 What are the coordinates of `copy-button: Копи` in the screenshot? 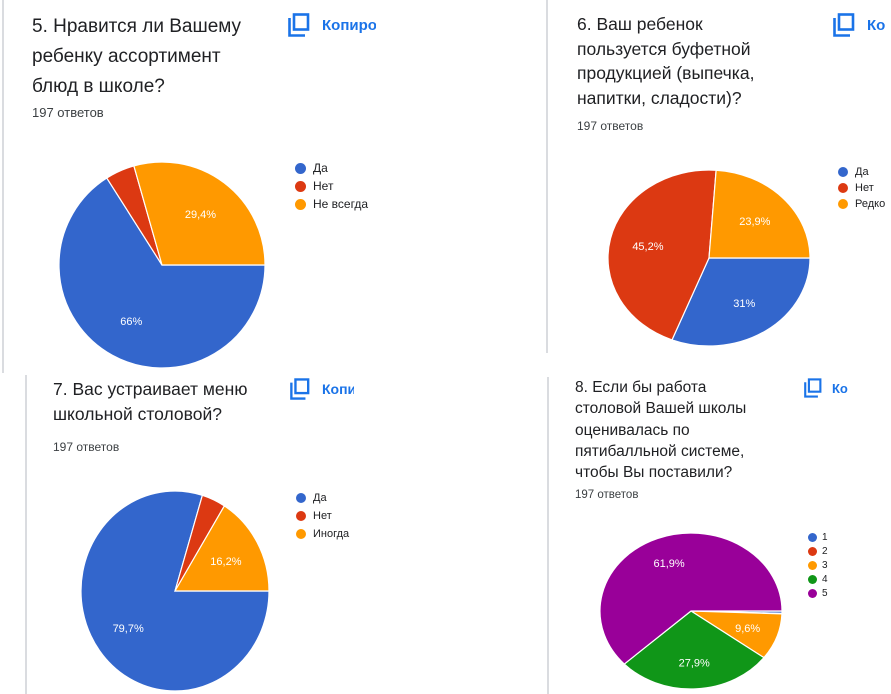 It's located at (322, 389).